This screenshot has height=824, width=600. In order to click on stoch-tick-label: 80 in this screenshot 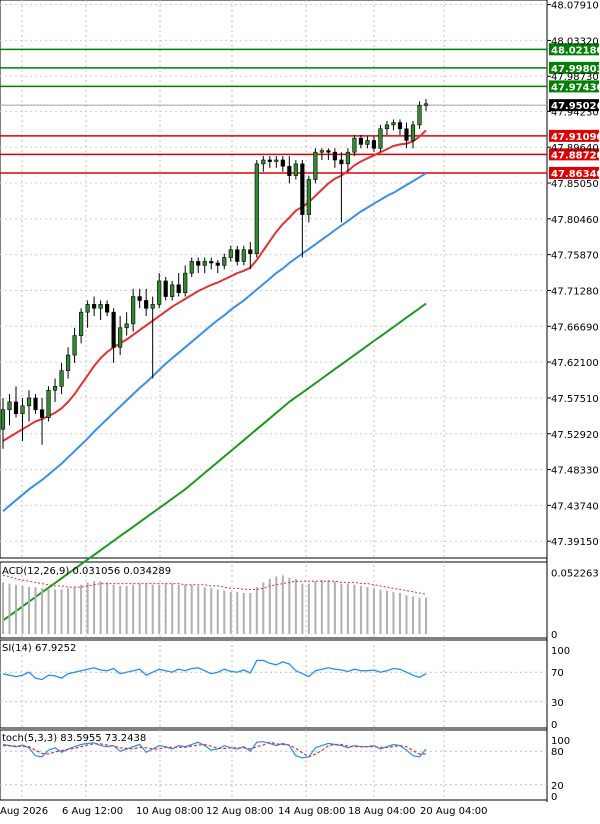, I will do `click(557, 752)`.